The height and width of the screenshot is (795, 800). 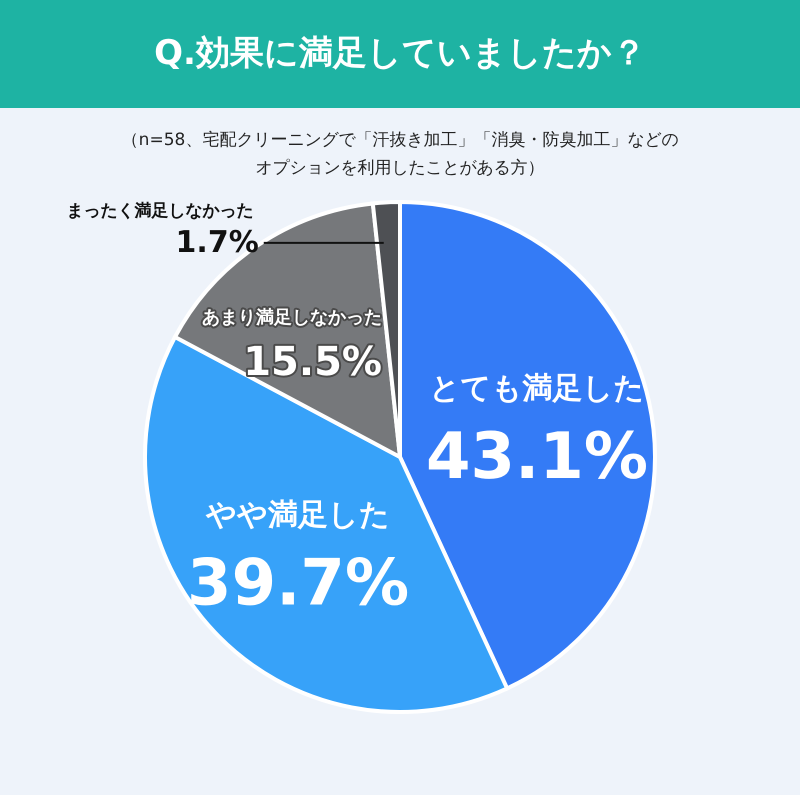 What do you see at coordinates (312, 361) in the screenshot?
I see `data-label: 15.5%` at bounding box center [312, 361].